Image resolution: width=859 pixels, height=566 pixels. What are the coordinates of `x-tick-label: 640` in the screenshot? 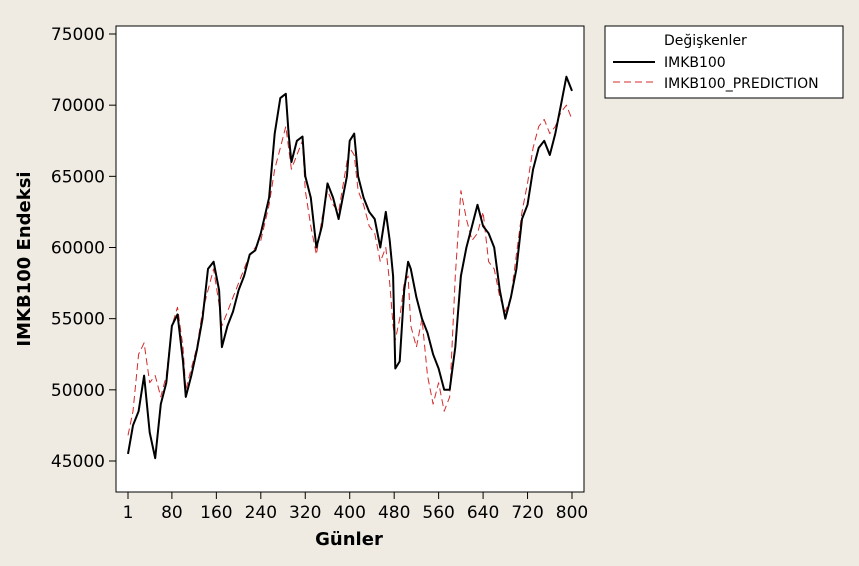 It's located at (483, 513).